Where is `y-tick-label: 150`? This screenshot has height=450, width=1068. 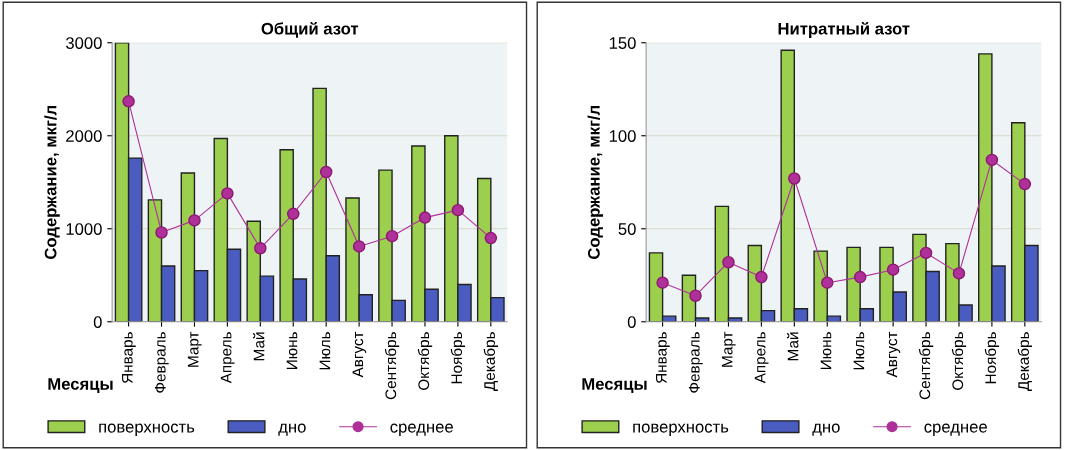
y-tick-label: 150 is located at coordinates (622, 43).